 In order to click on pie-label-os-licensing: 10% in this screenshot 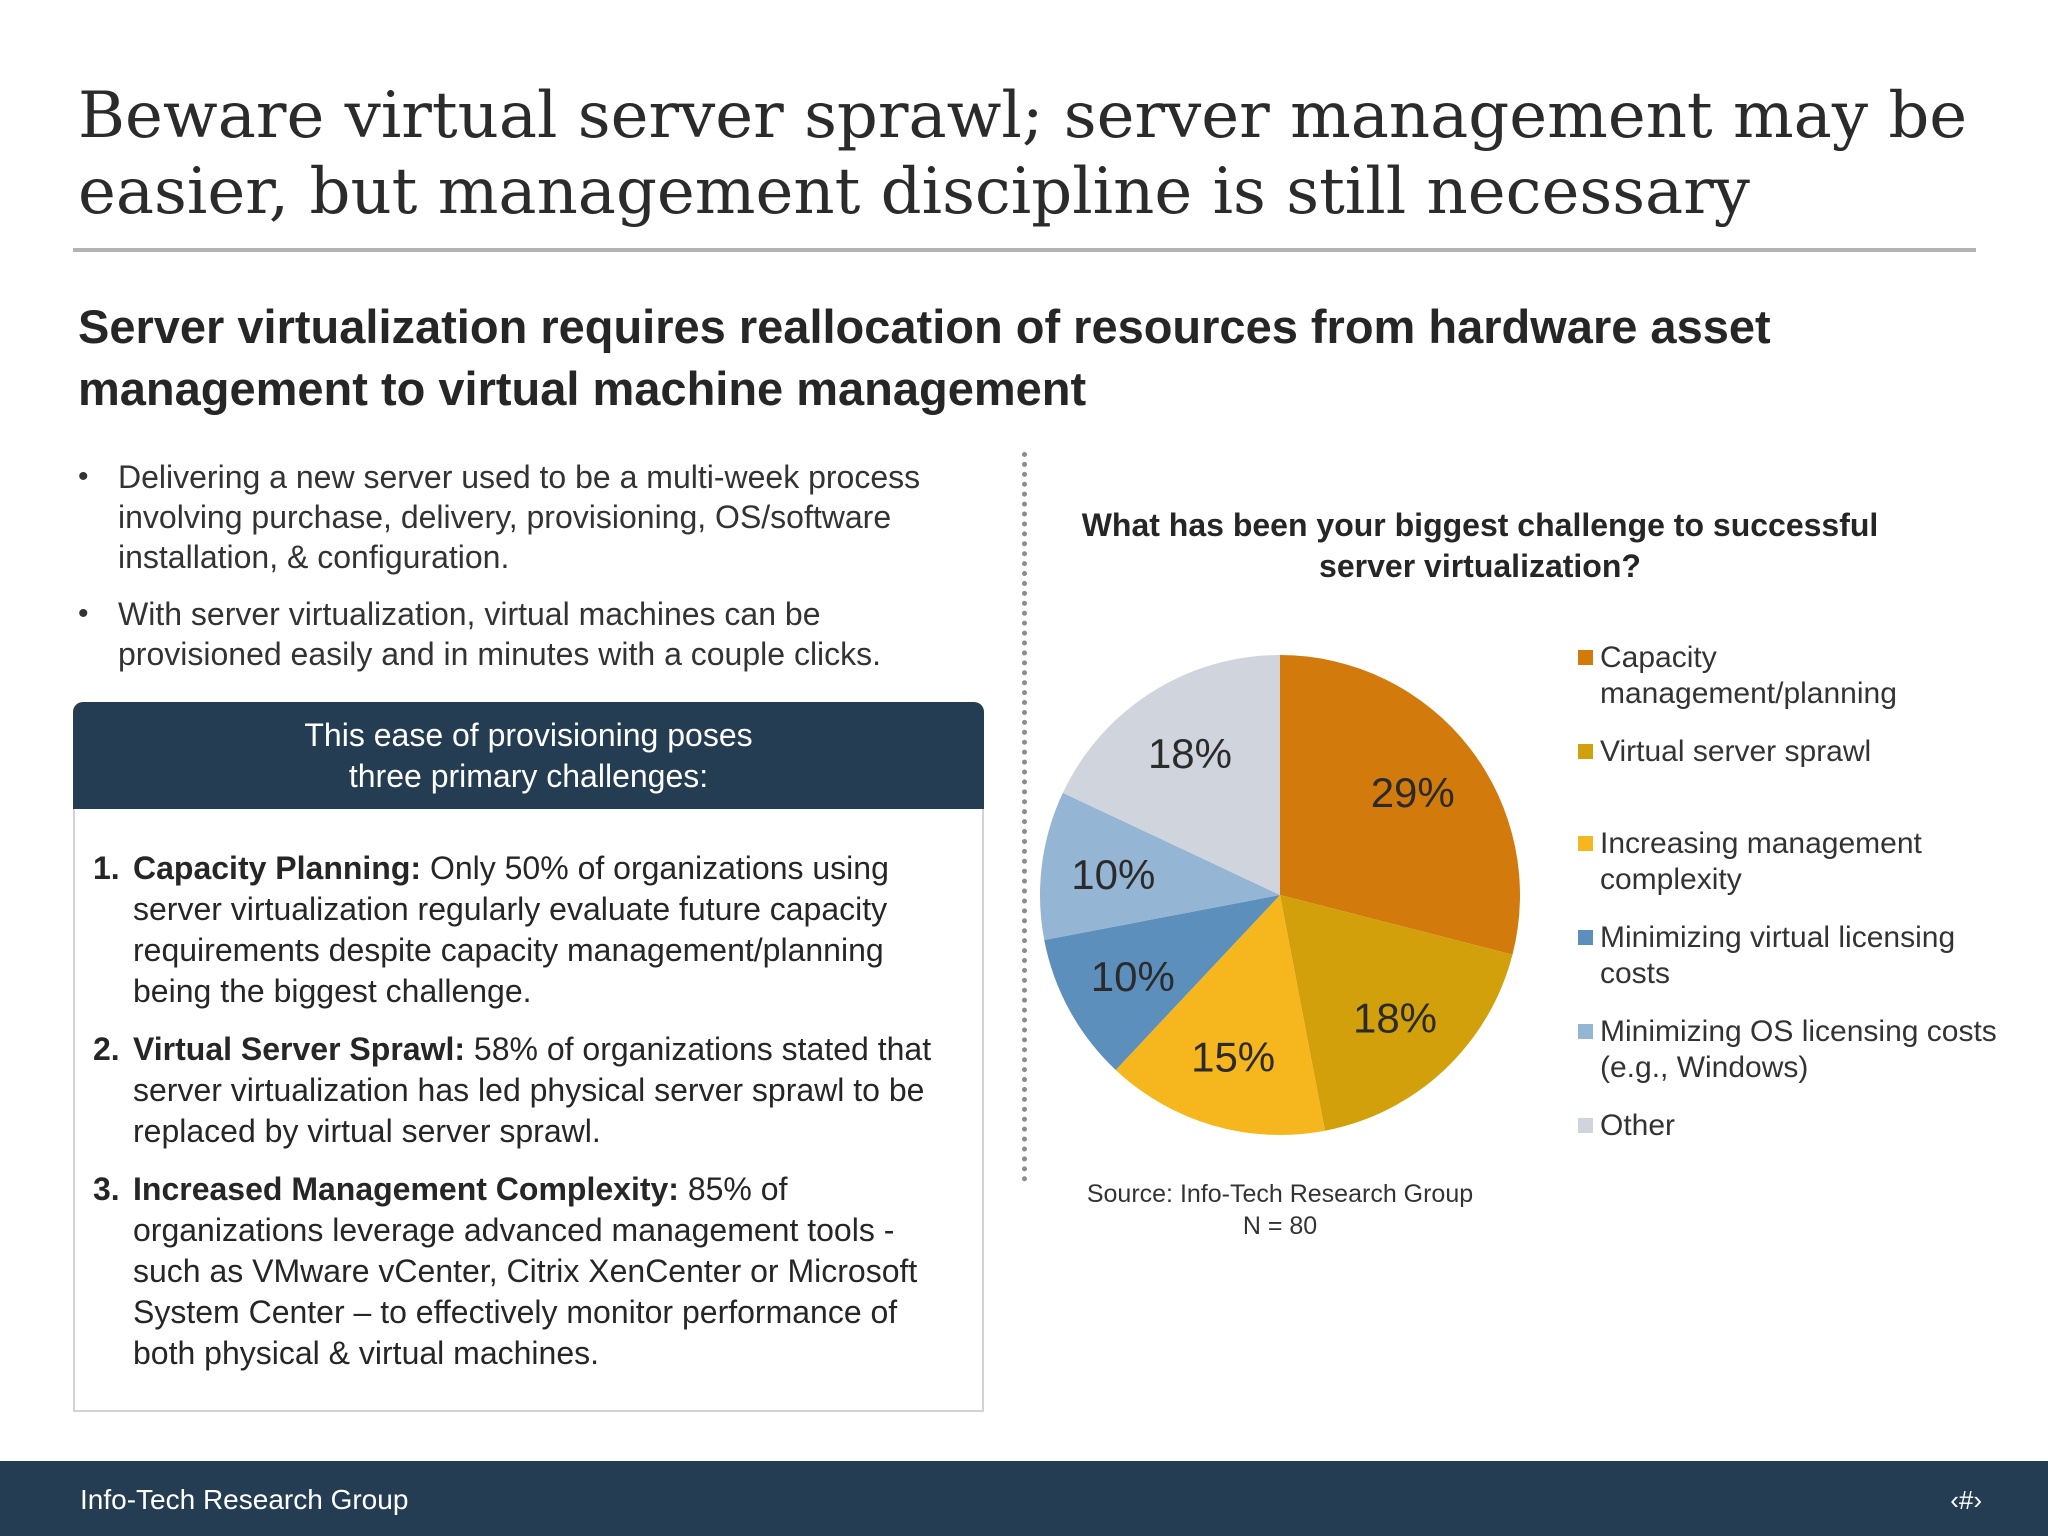, I will do `click(1113, 874)`.